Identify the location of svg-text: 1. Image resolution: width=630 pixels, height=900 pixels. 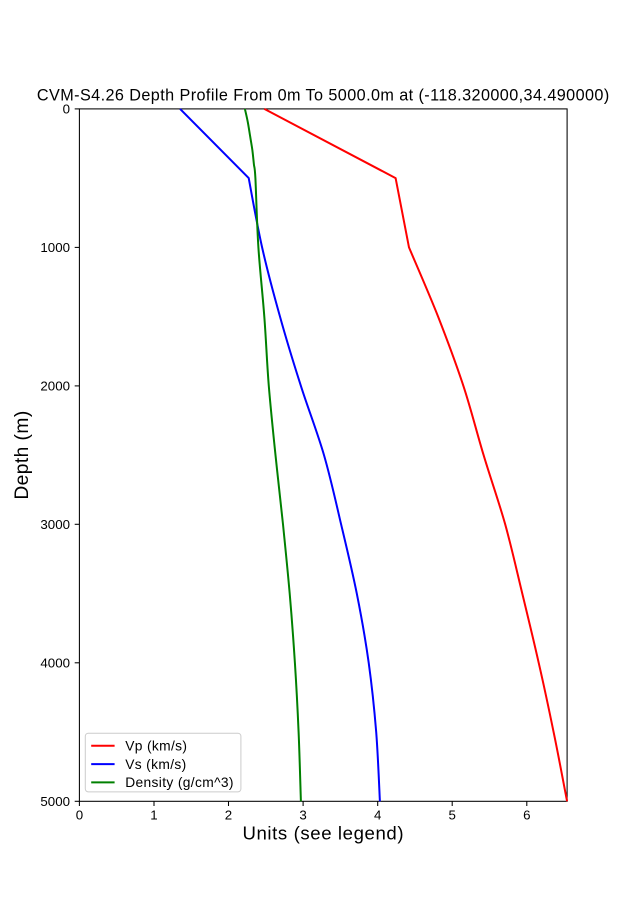
(153, 815).